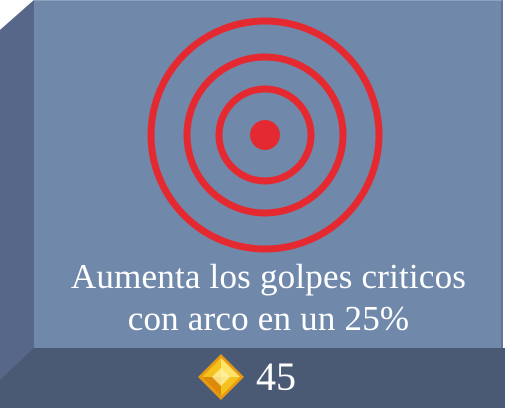 The height and width of the screenshot is (408, 505). Describe the element at coordinates (276, 376) in the screenshot. I see `cost-value: 45` at that location.